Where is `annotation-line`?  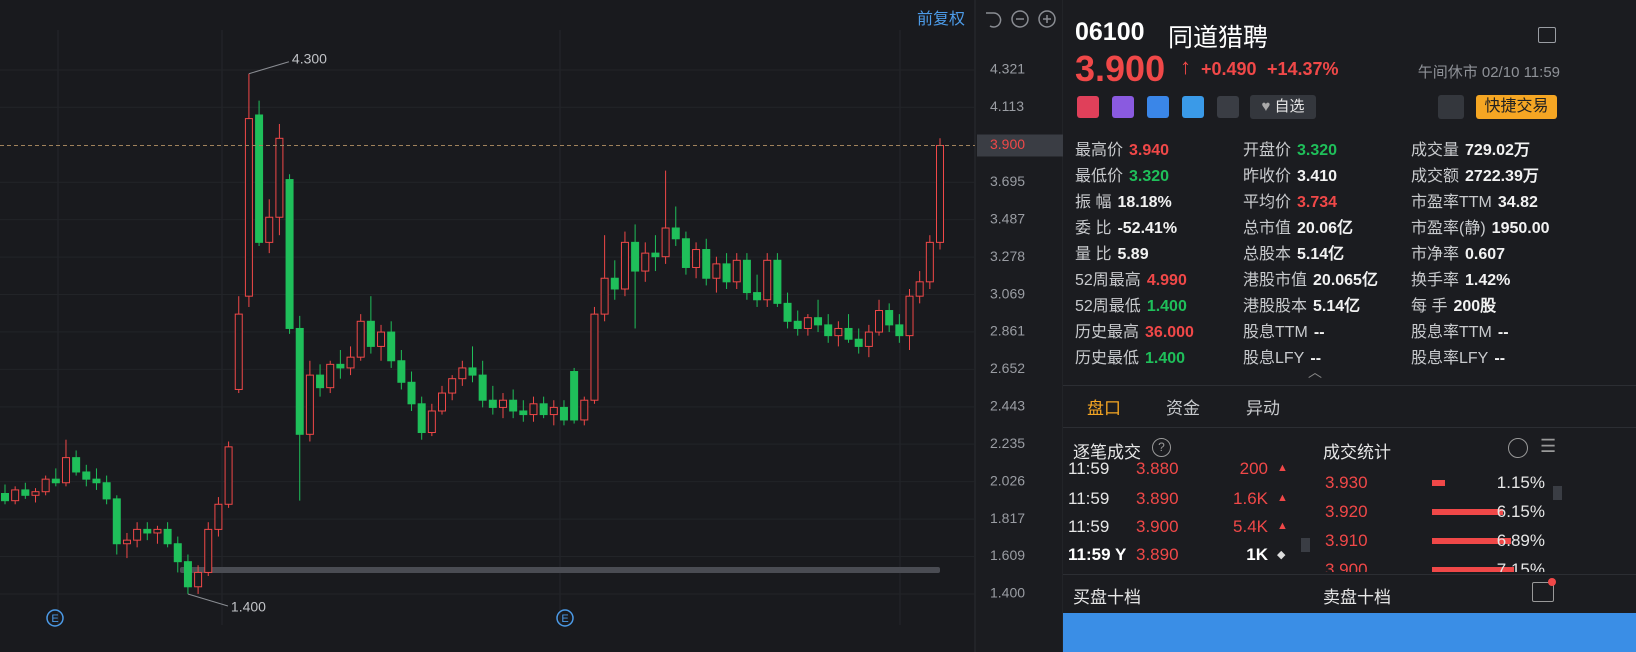 annotation-line is located at coordinates (208, 600).